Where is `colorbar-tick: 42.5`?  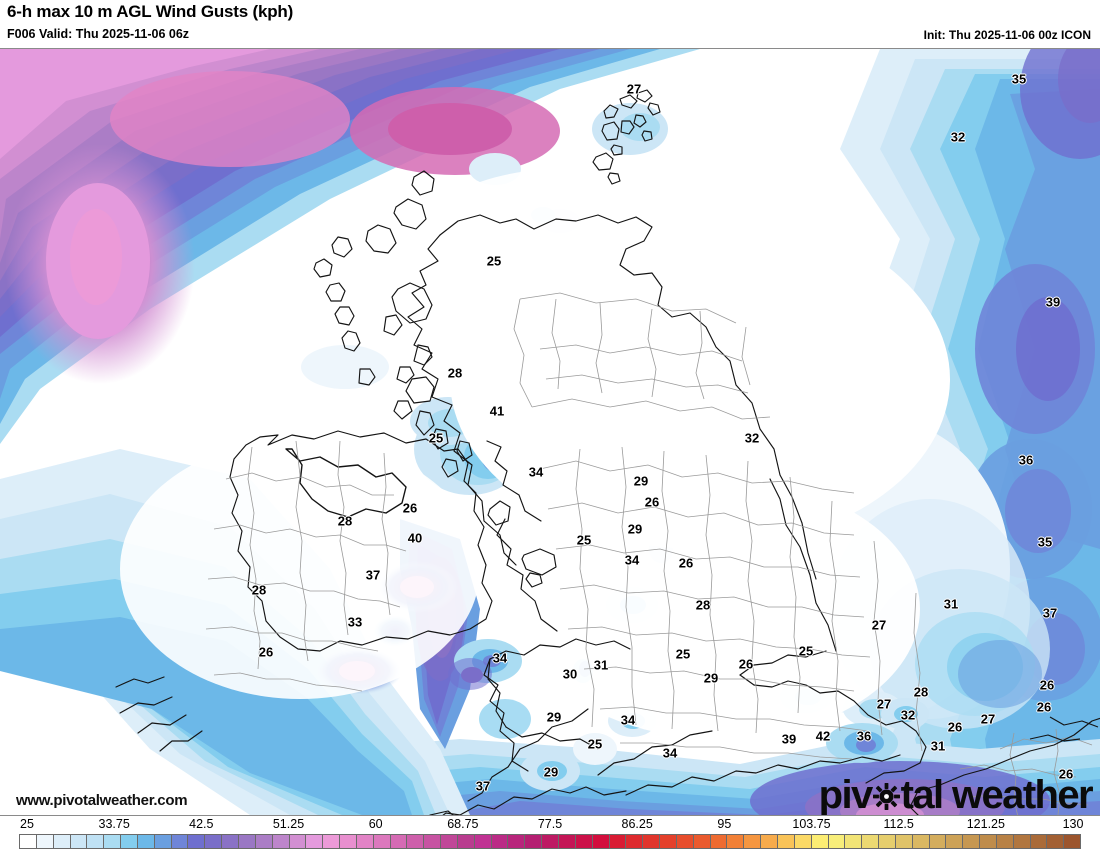 colorbar-tick: 42.5 is located at coordinates (201, 824).